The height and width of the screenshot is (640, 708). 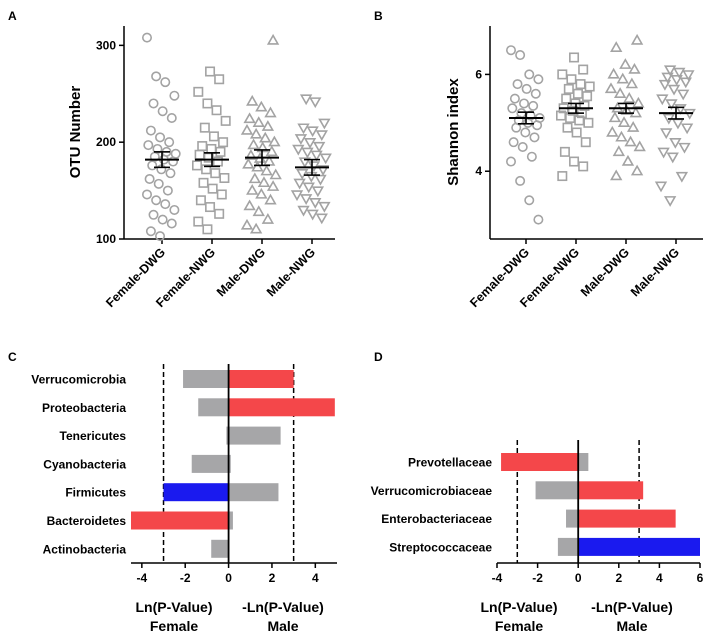 What do you see at coordinates (440, 547) in the screenshot?
I see `category-label: Streptococcaceae` at bounding box center [440, 547].